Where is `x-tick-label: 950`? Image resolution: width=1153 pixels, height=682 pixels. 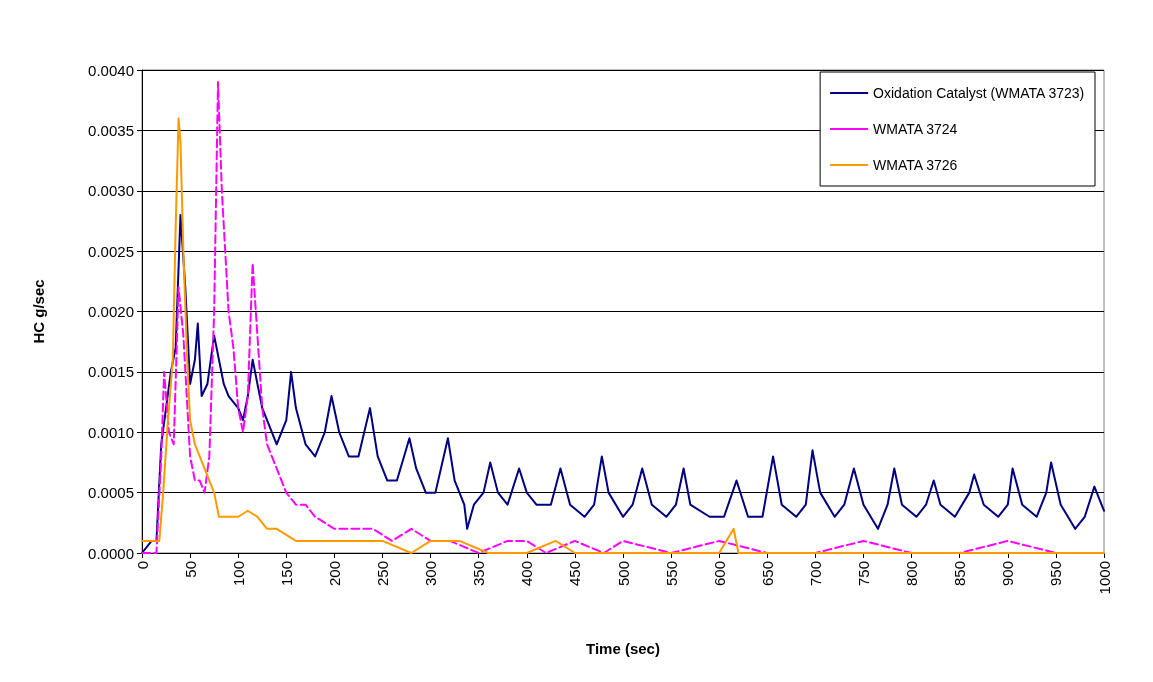 x-tick-label: 950 is located at coordinates (1056, 574).